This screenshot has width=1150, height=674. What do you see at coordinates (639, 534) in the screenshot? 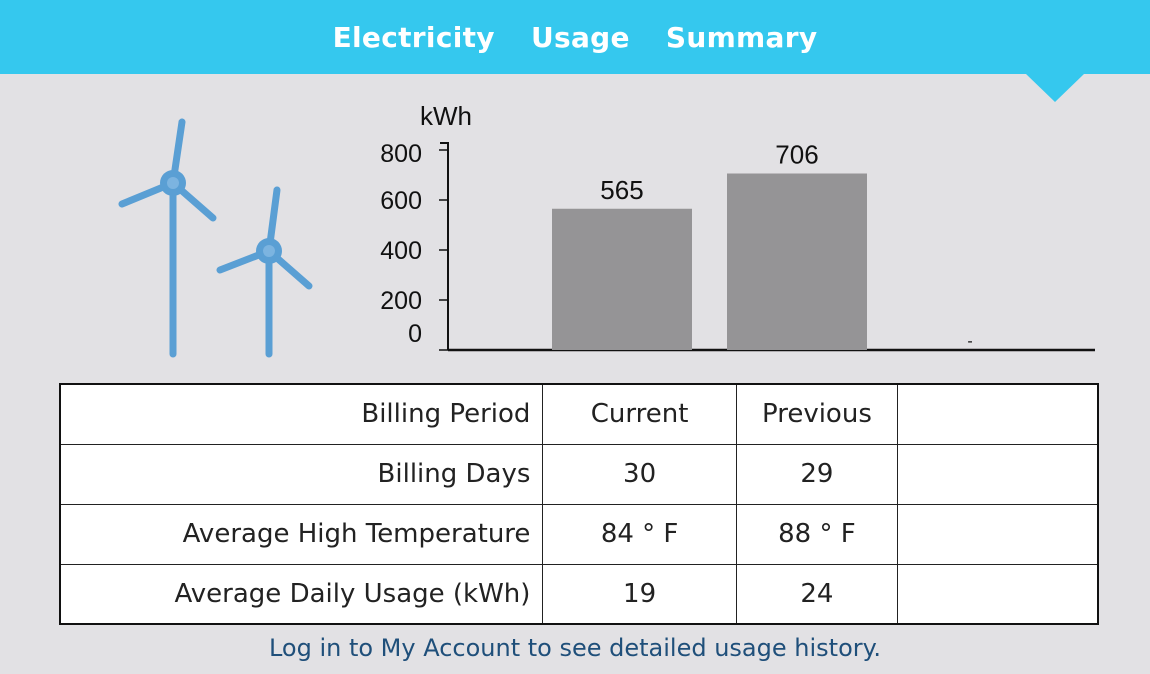
I see `current-value: 84 ° F` at bounding box center [639, 534].